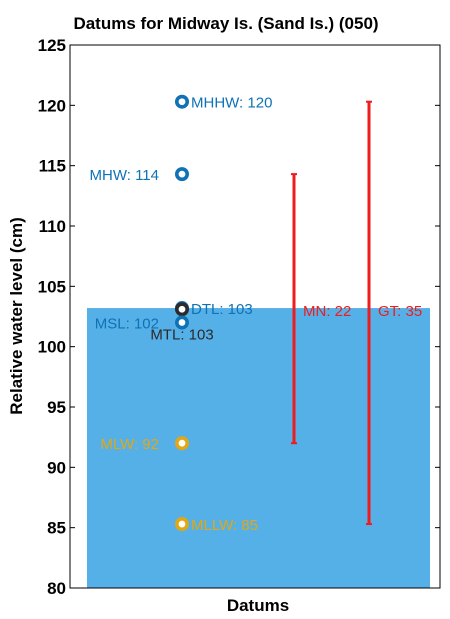 This screenshot has height=619, width=450. What do you see at coordinates (52, 45) in the screenshot?
I see `y-tick-label: 125` at bounding box center [52, 45].